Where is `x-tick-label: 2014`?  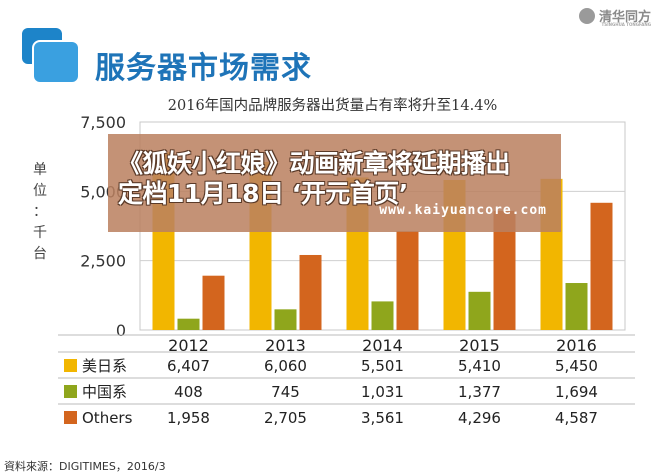
x-tick-label: 2014 is located at coordinates (382, 345).